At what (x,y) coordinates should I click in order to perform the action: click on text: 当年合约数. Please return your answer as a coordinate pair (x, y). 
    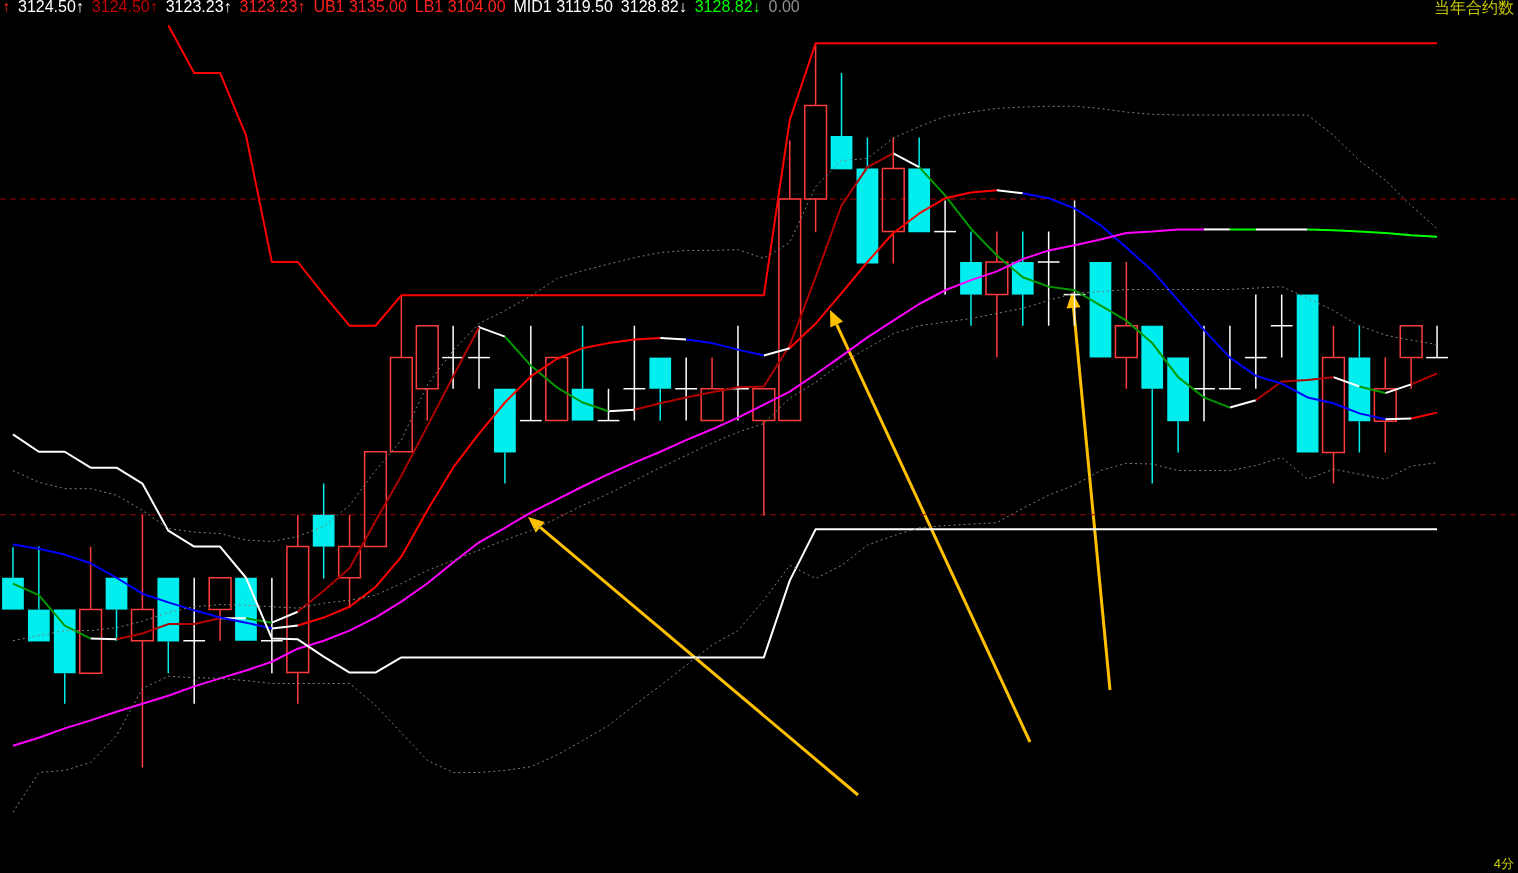
    Looking at the image, I should click on (1474, 8).